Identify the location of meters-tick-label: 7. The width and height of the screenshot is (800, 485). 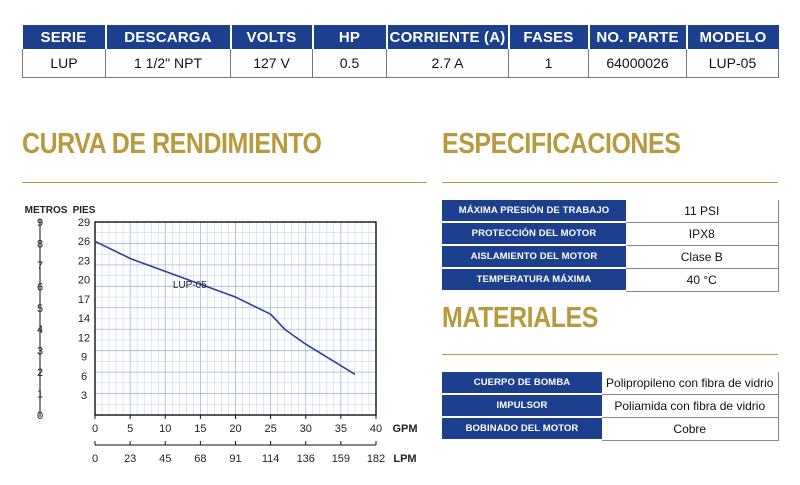
(40, 266).